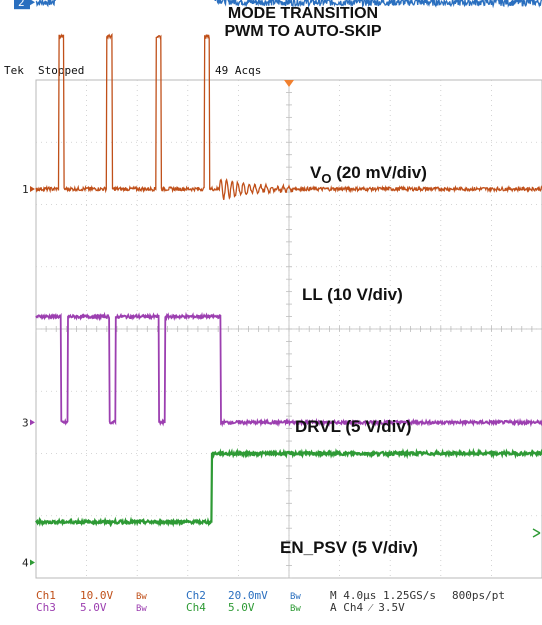 The width and height of the screenshot is (542, 625). What do you see at coordinates (288, 4) in the screenshot?
I see `trace-vo` at bounding box center [288, 4].